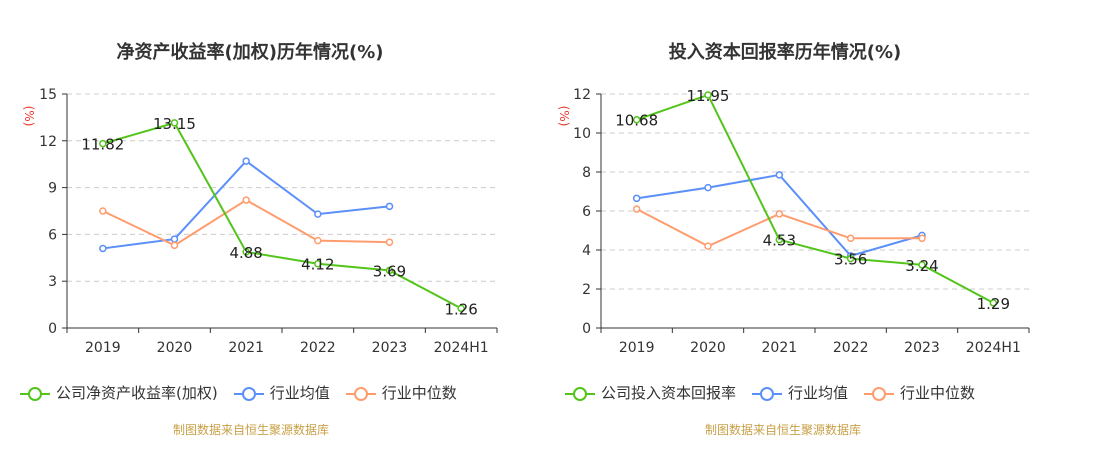 The height and width of the screenshot is (449, 1103). I want to click on data-label: 3.56, so click(850, 260).